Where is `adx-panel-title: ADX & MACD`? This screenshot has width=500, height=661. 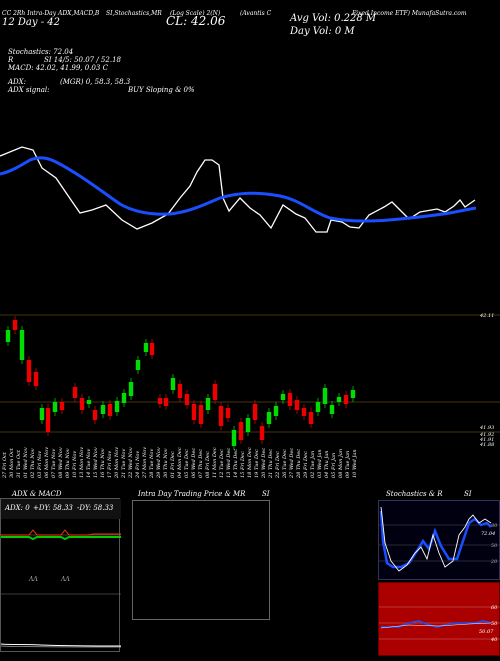 adx-panel-title: ADX & MACD is located at coordinates (37, 494).